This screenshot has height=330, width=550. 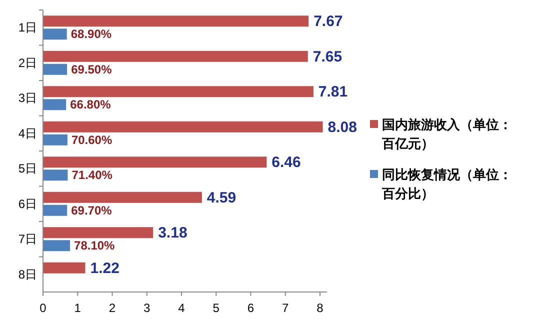 I want to click on x-tick-label: 2, so click(x=112, y=308).